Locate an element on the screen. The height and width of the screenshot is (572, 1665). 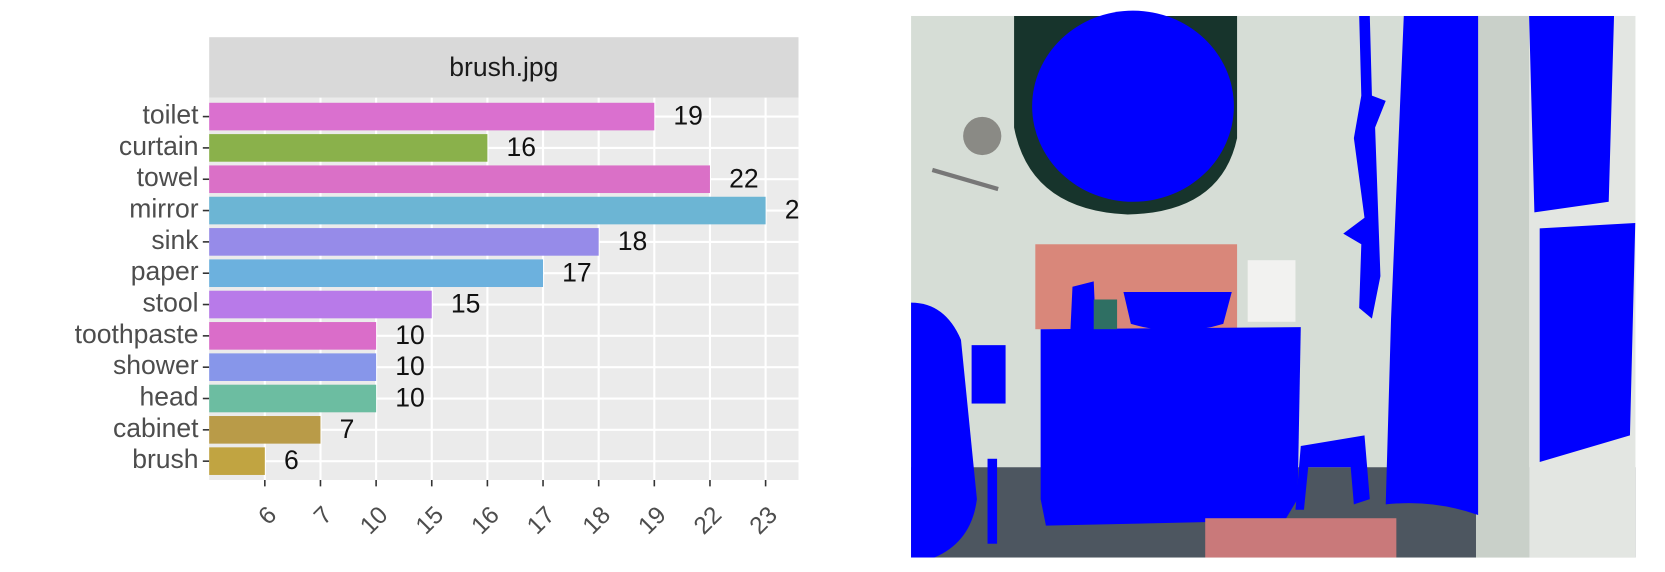
x-tick-label: 22 is located at coordinates (708, 521).